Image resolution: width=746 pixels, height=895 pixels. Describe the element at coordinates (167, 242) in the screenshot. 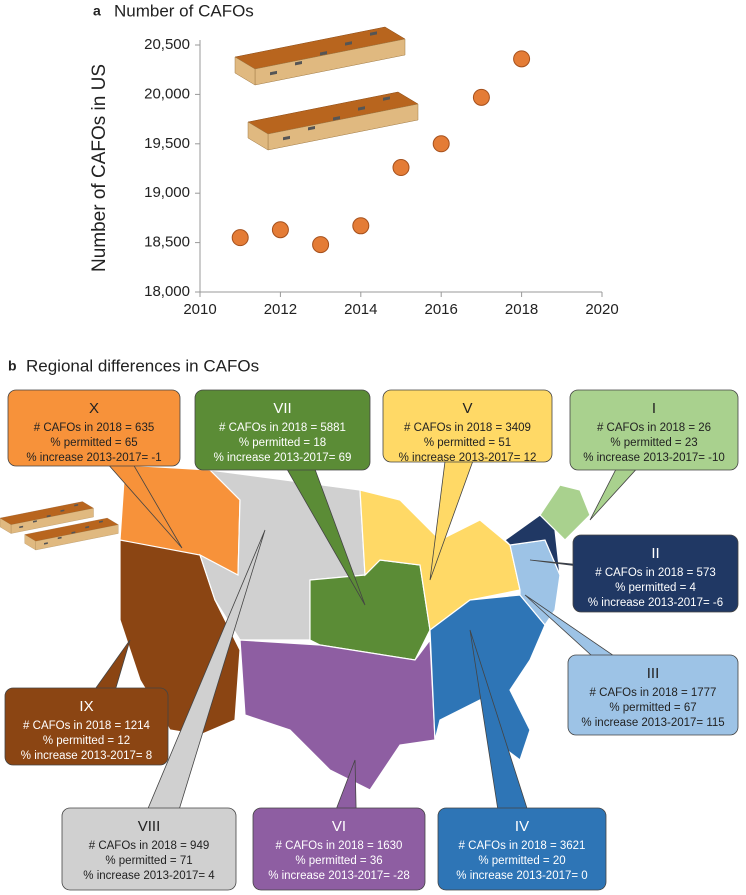

I see `y-tick-label: 18,500` at that location.